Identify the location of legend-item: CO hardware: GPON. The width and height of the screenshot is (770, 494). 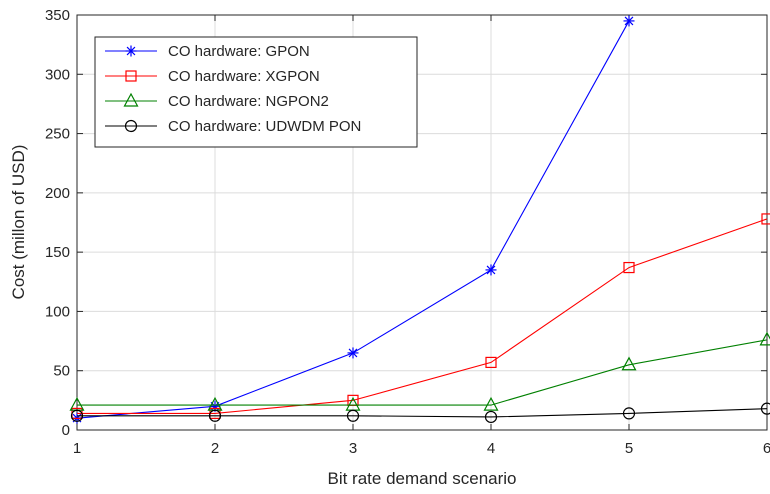
(207, 51).